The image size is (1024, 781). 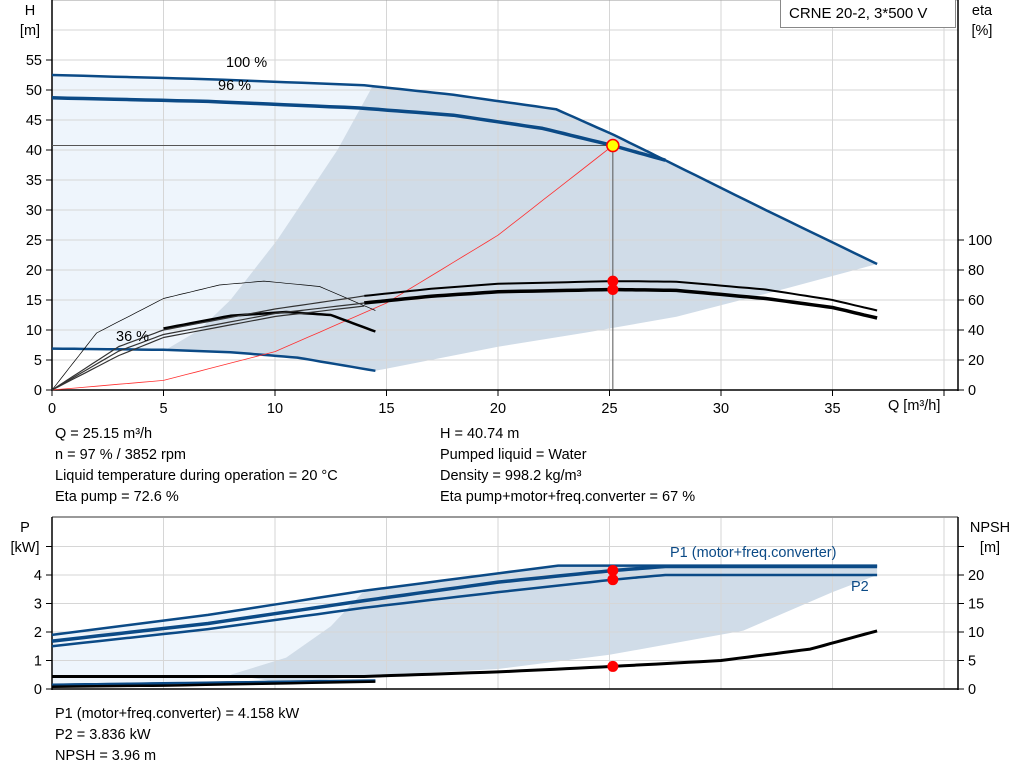 What do you see at coordinates (613, 570) in the screenshot?
I see `p1-point` at bounding box center [613, 570].